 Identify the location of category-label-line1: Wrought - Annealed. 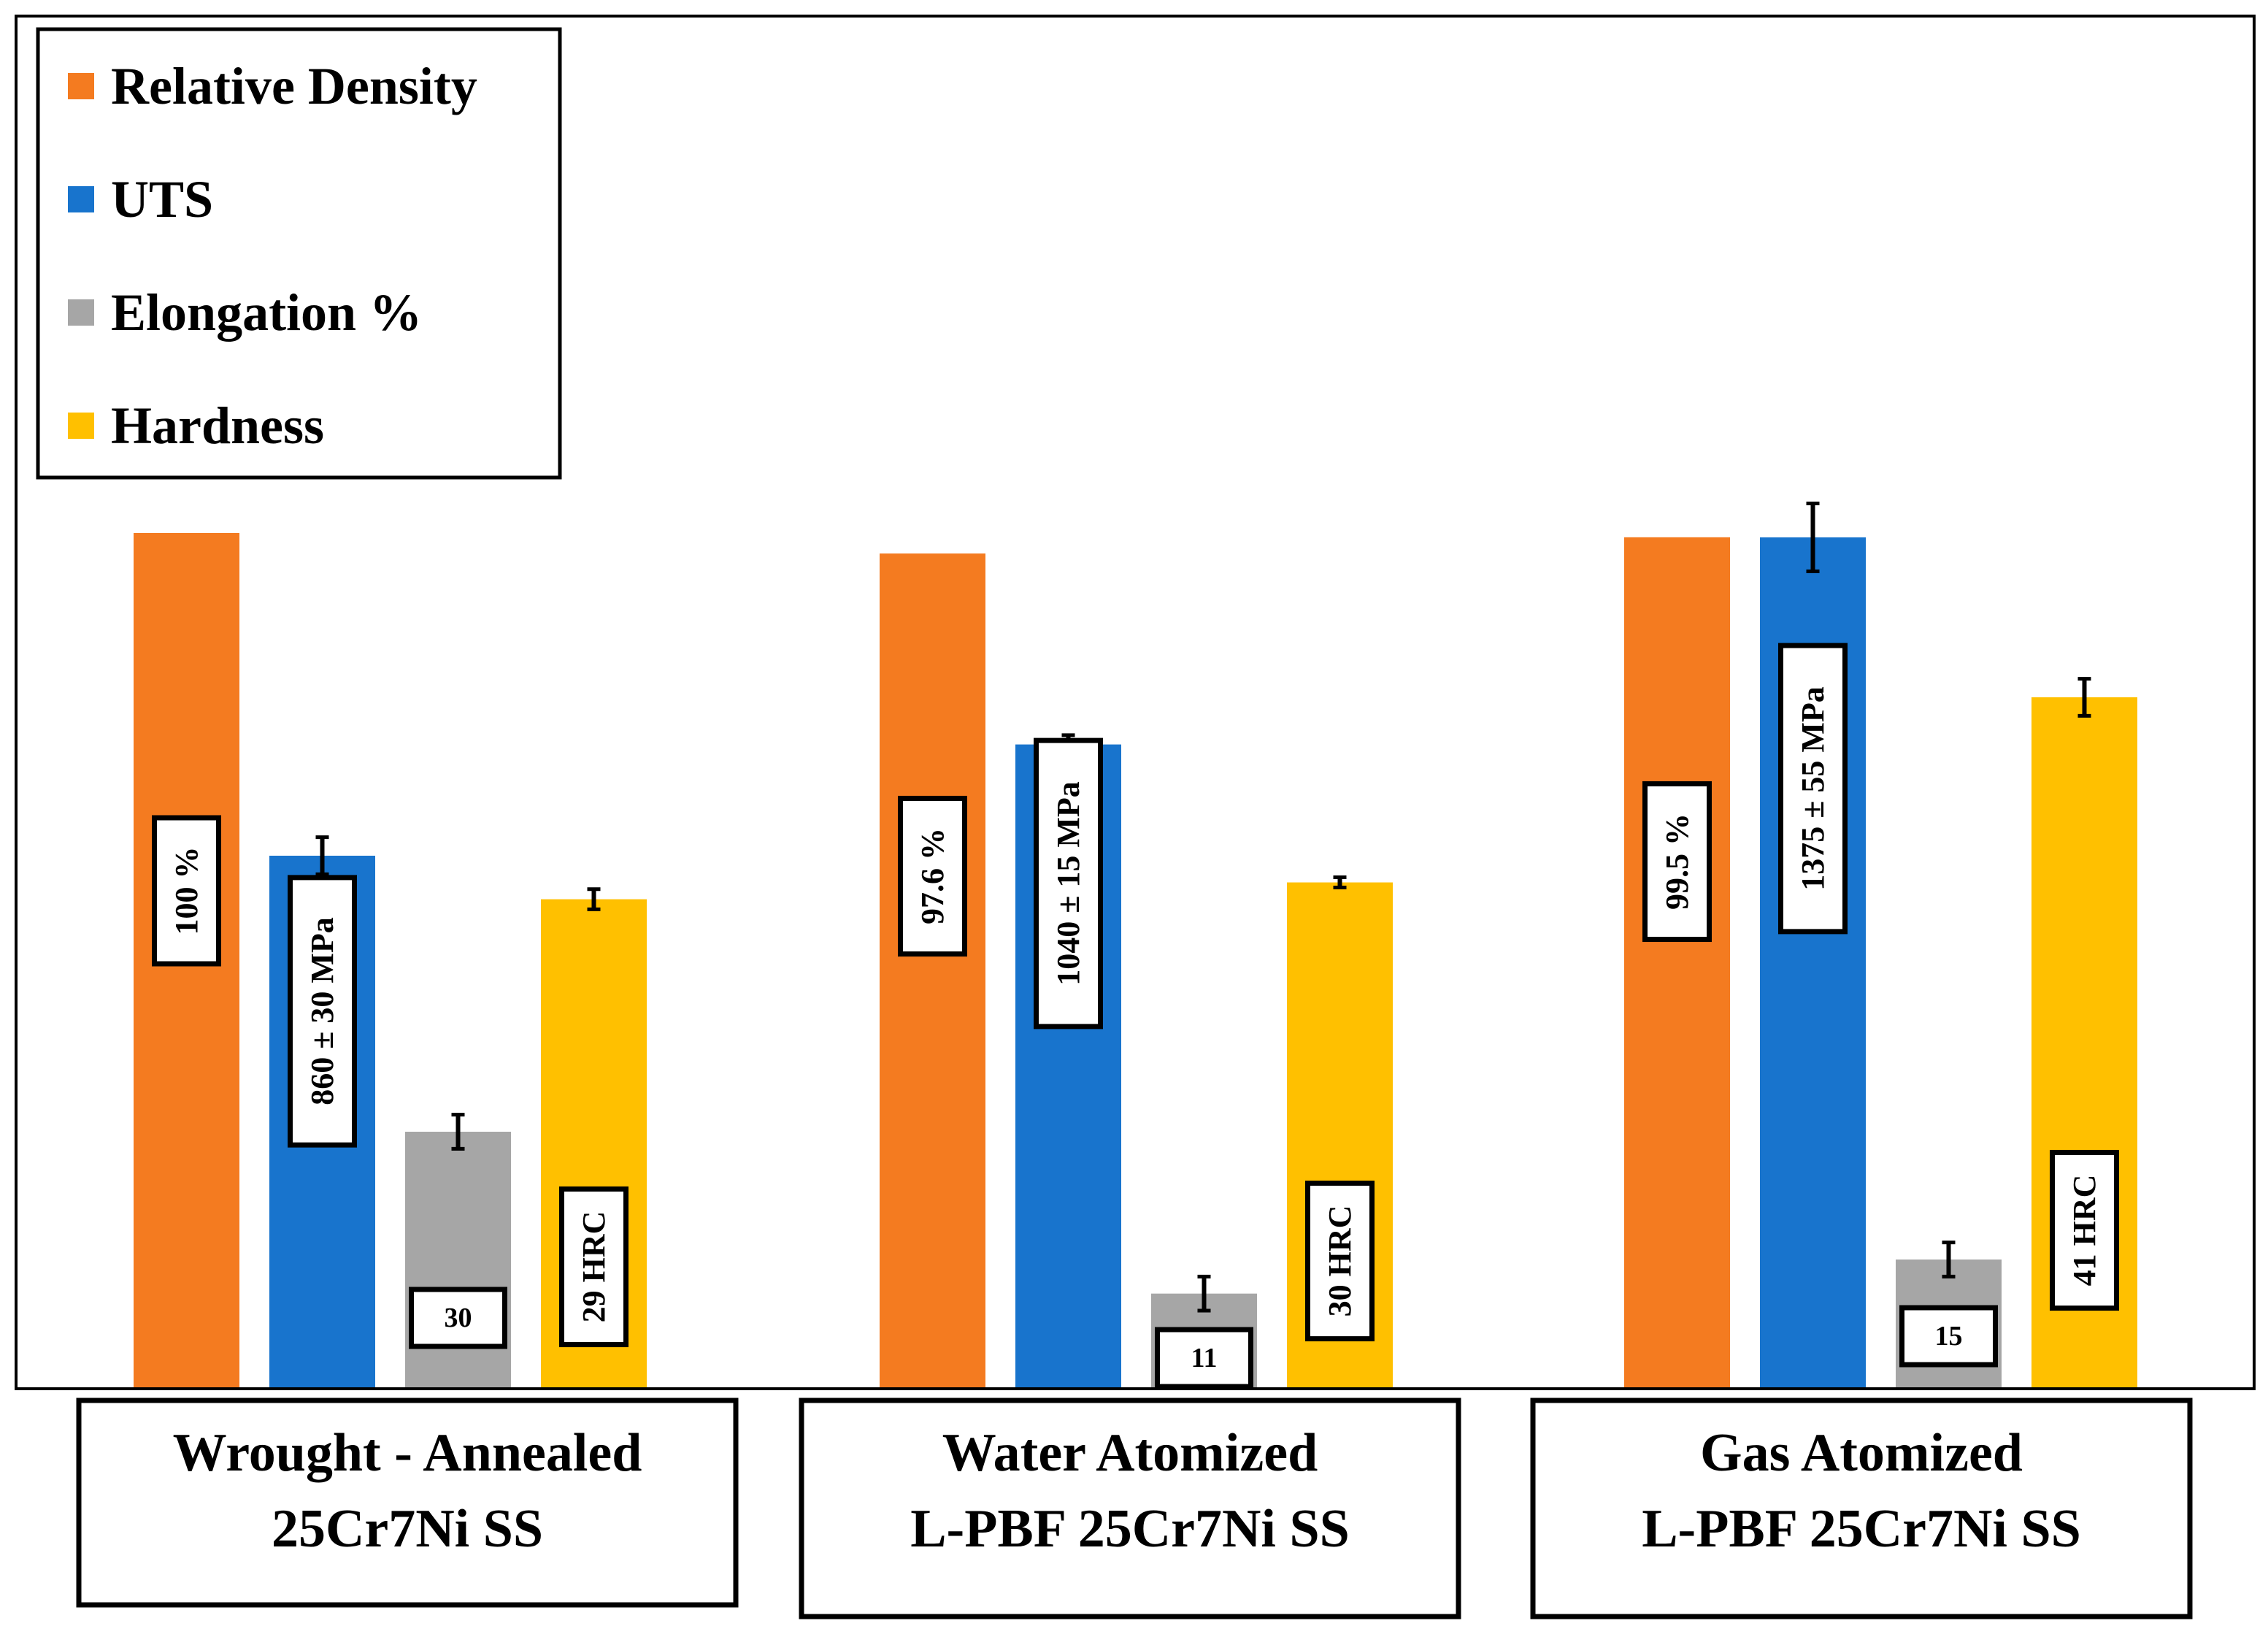
(407, 1453).